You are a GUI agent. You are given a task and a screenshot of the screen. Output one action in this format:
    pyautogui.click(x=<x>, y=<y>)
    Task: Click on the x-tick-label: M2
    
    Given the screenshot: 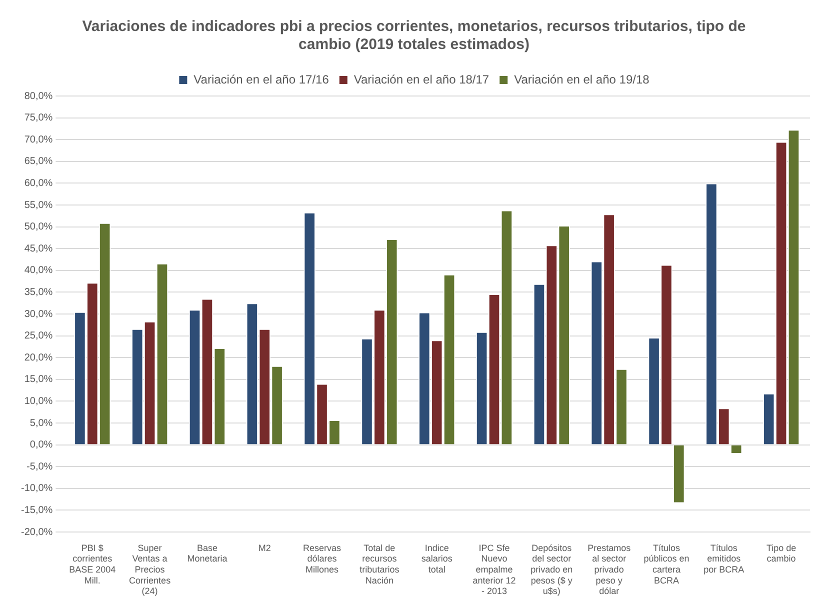 What is the action you would take?
    pyautogui.click(x=264, y=547)
    